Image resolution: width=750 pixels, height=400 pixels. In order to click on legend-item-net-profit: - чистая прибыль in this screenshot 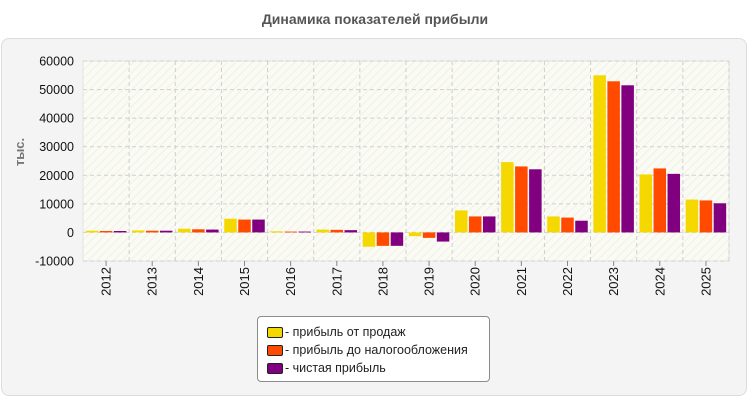, I will do `click(378, 368)`.